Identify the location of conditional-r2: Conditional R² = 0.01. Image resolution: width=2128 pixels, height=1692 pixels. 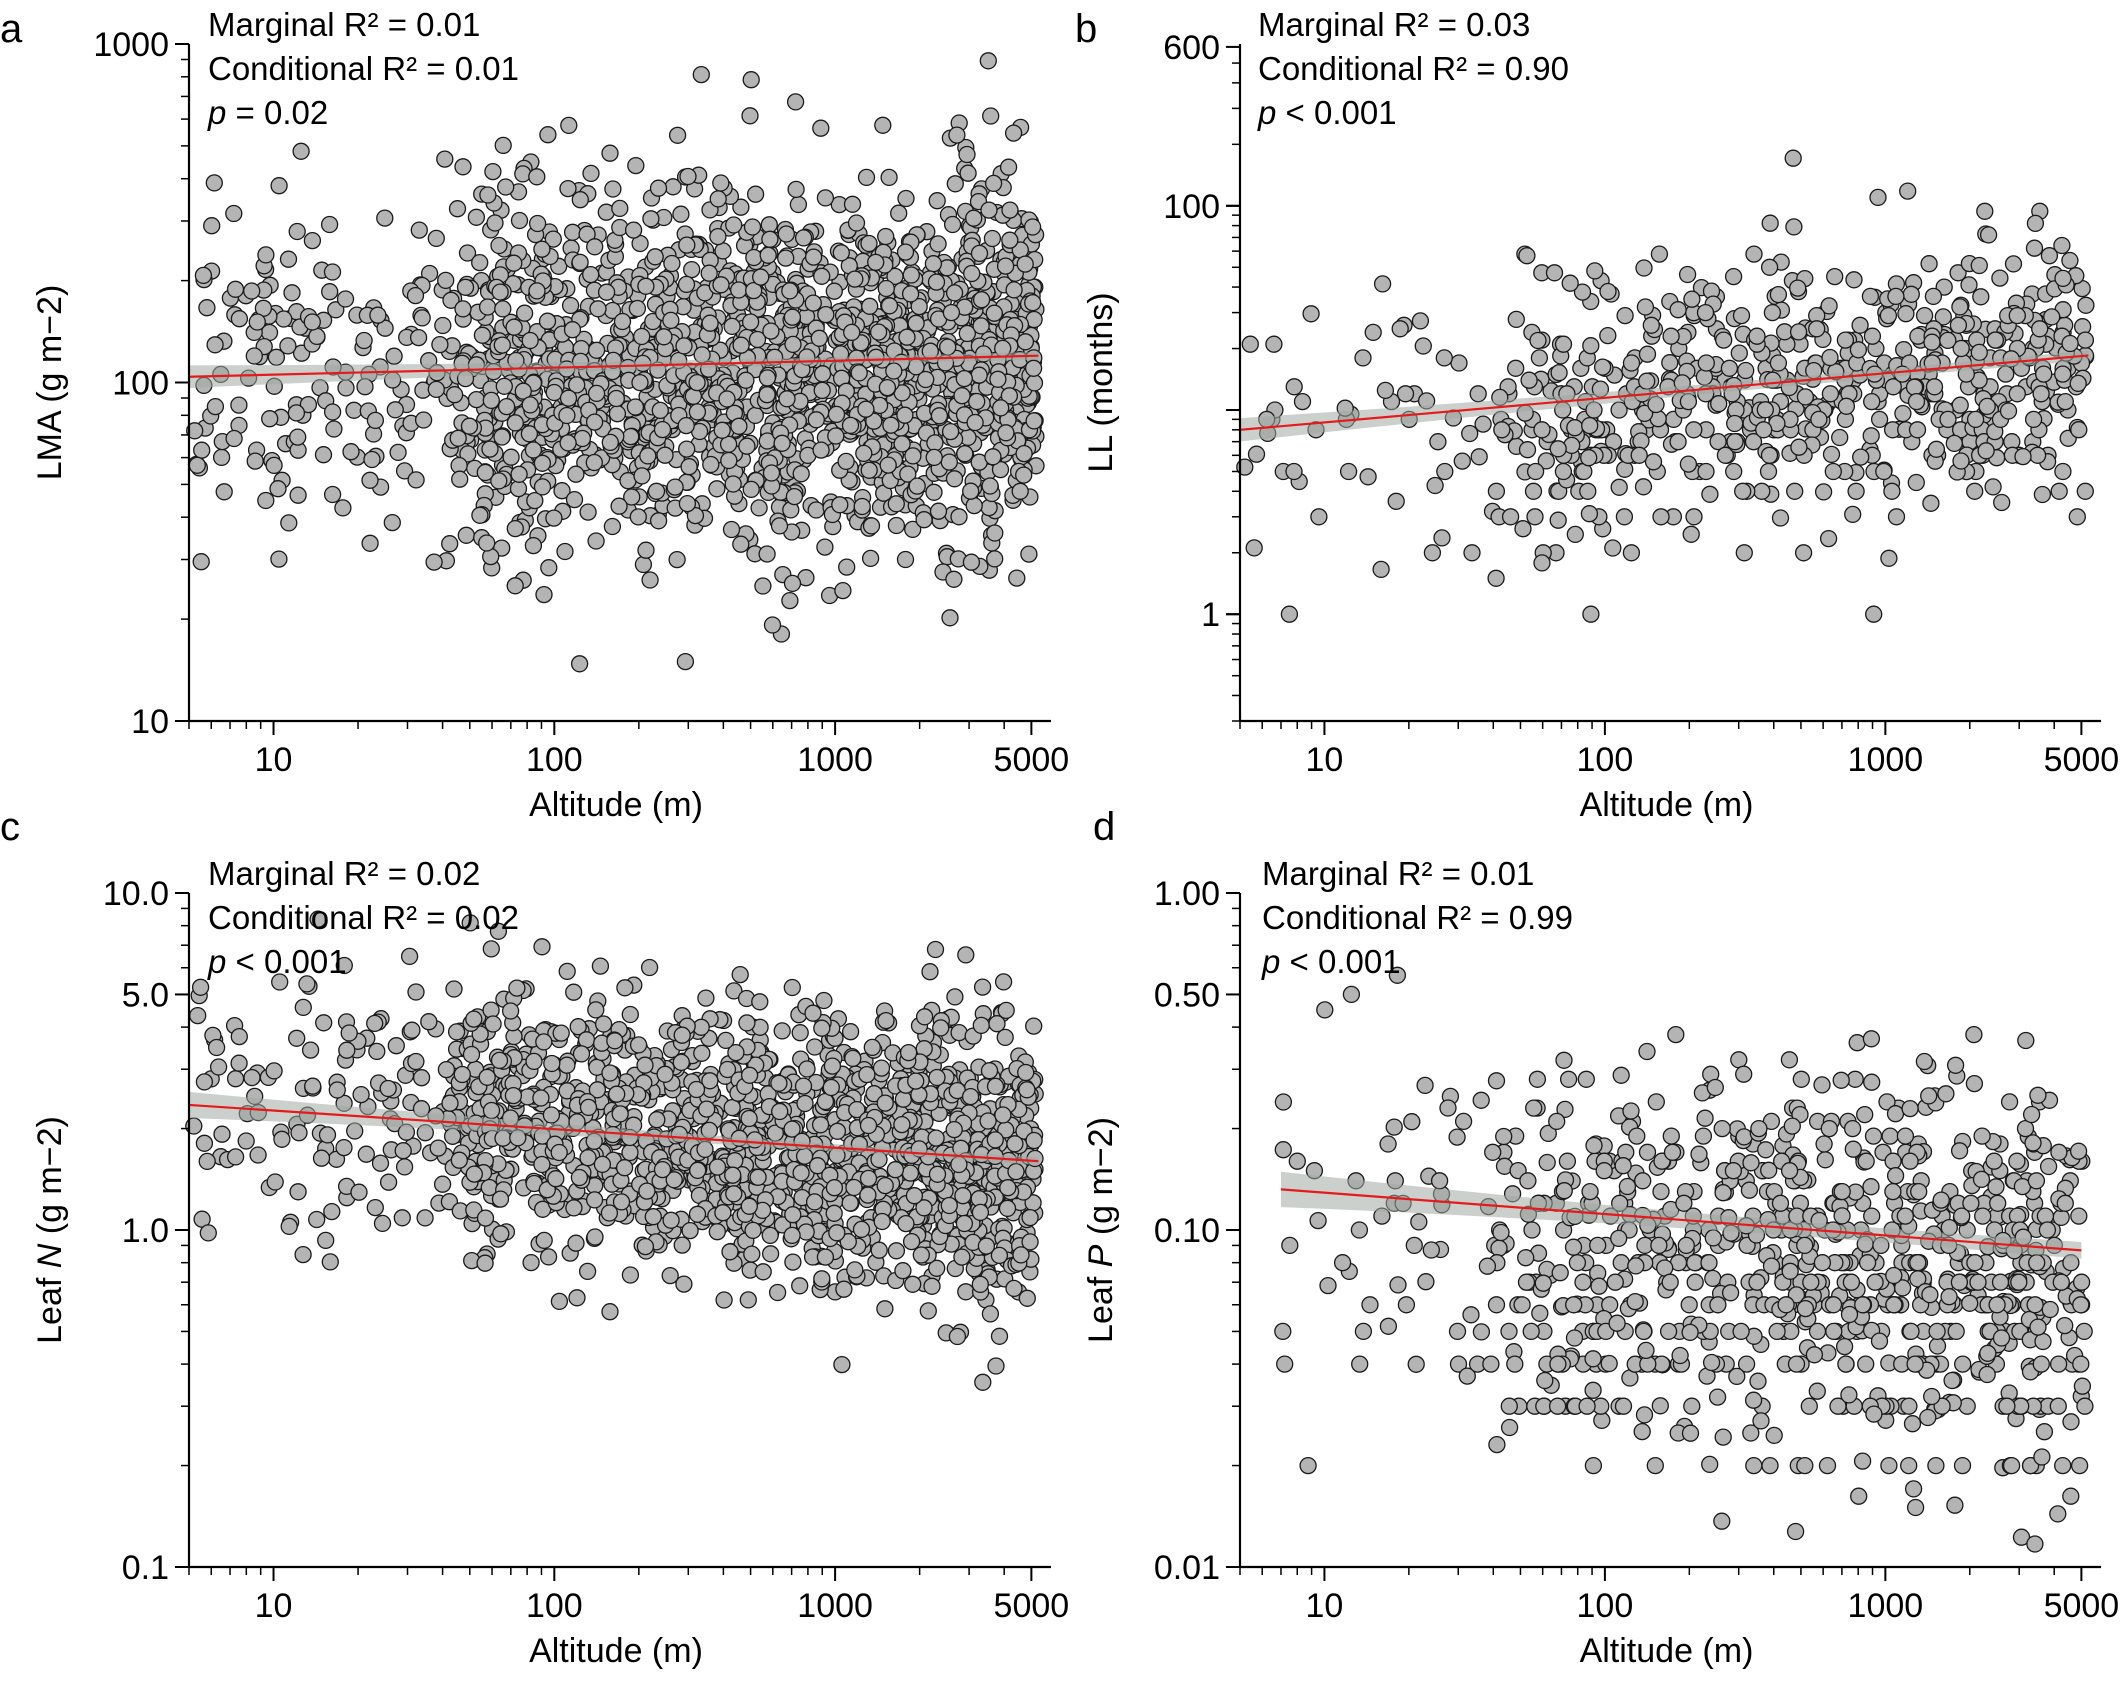
(363, 68).